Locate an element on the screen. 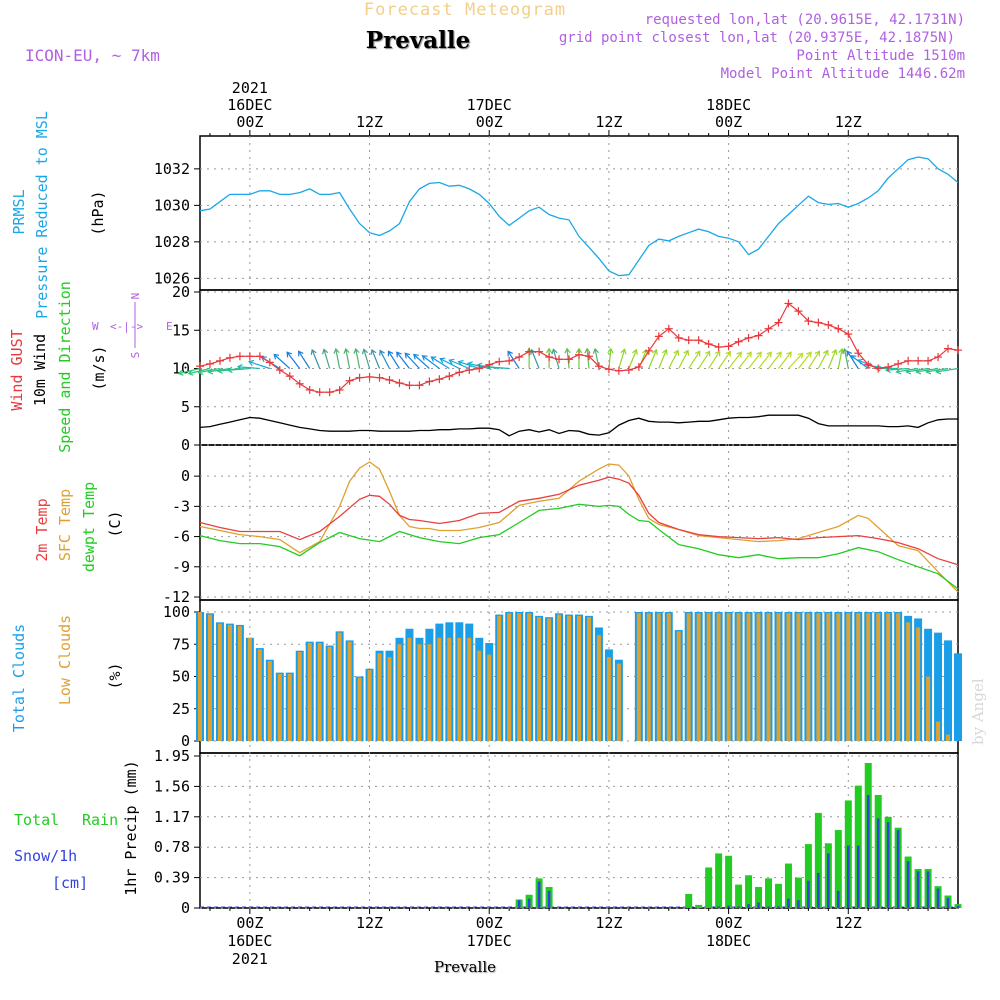 This screenshot has width=1000, height=1000. bottom-time-label: 00Z is located at coordinates (249, 923).